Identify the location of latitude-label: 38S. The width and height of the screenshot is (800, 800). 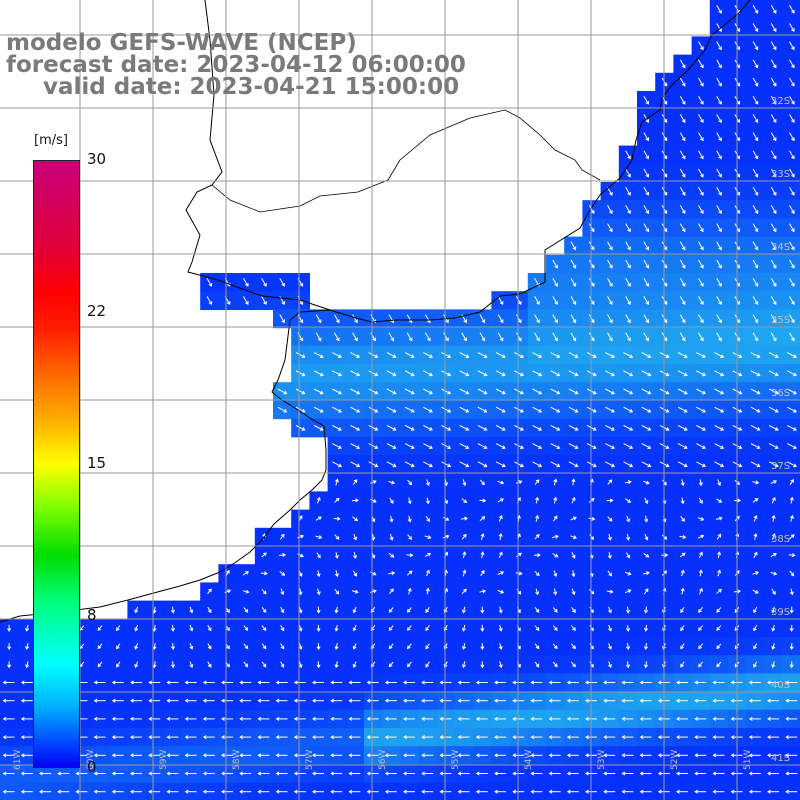
(780, 539).